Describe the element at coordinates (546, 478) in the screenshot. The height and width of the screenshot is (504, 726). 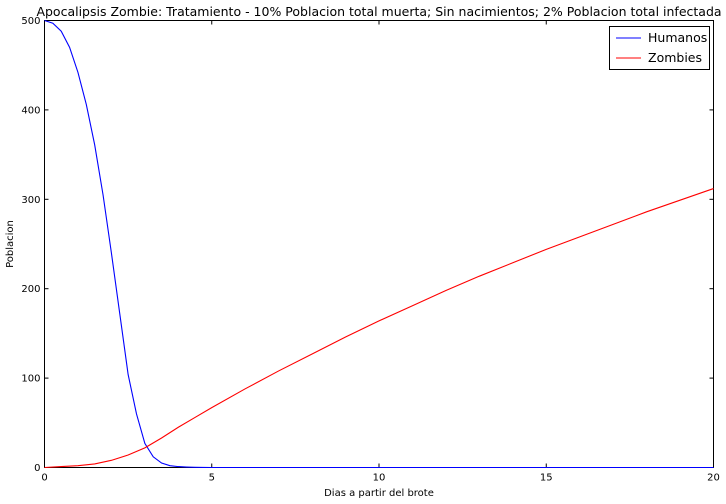
I see `x-tick-label: 15` at that location.